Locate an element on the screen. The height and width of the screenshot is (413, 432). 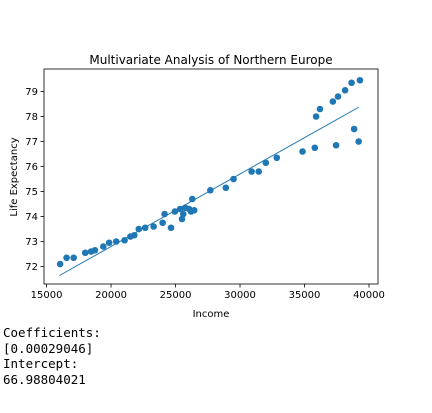
y-tick-label: 75 is located at coordinates (31, 192).